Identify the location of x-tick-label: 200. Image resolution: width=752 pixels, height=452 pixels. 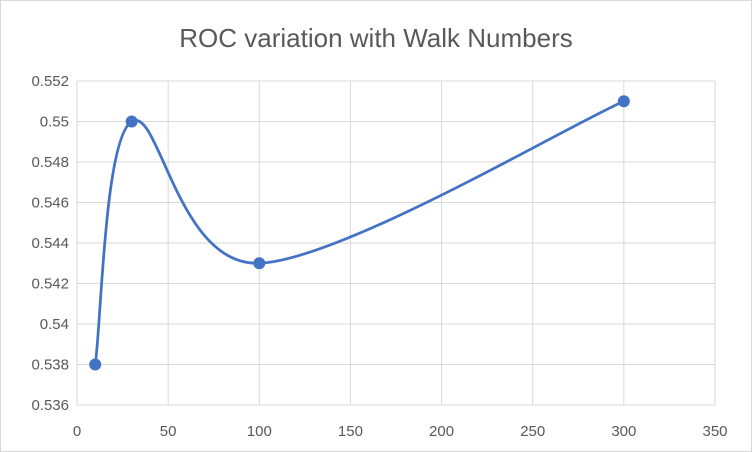
(441, 431).